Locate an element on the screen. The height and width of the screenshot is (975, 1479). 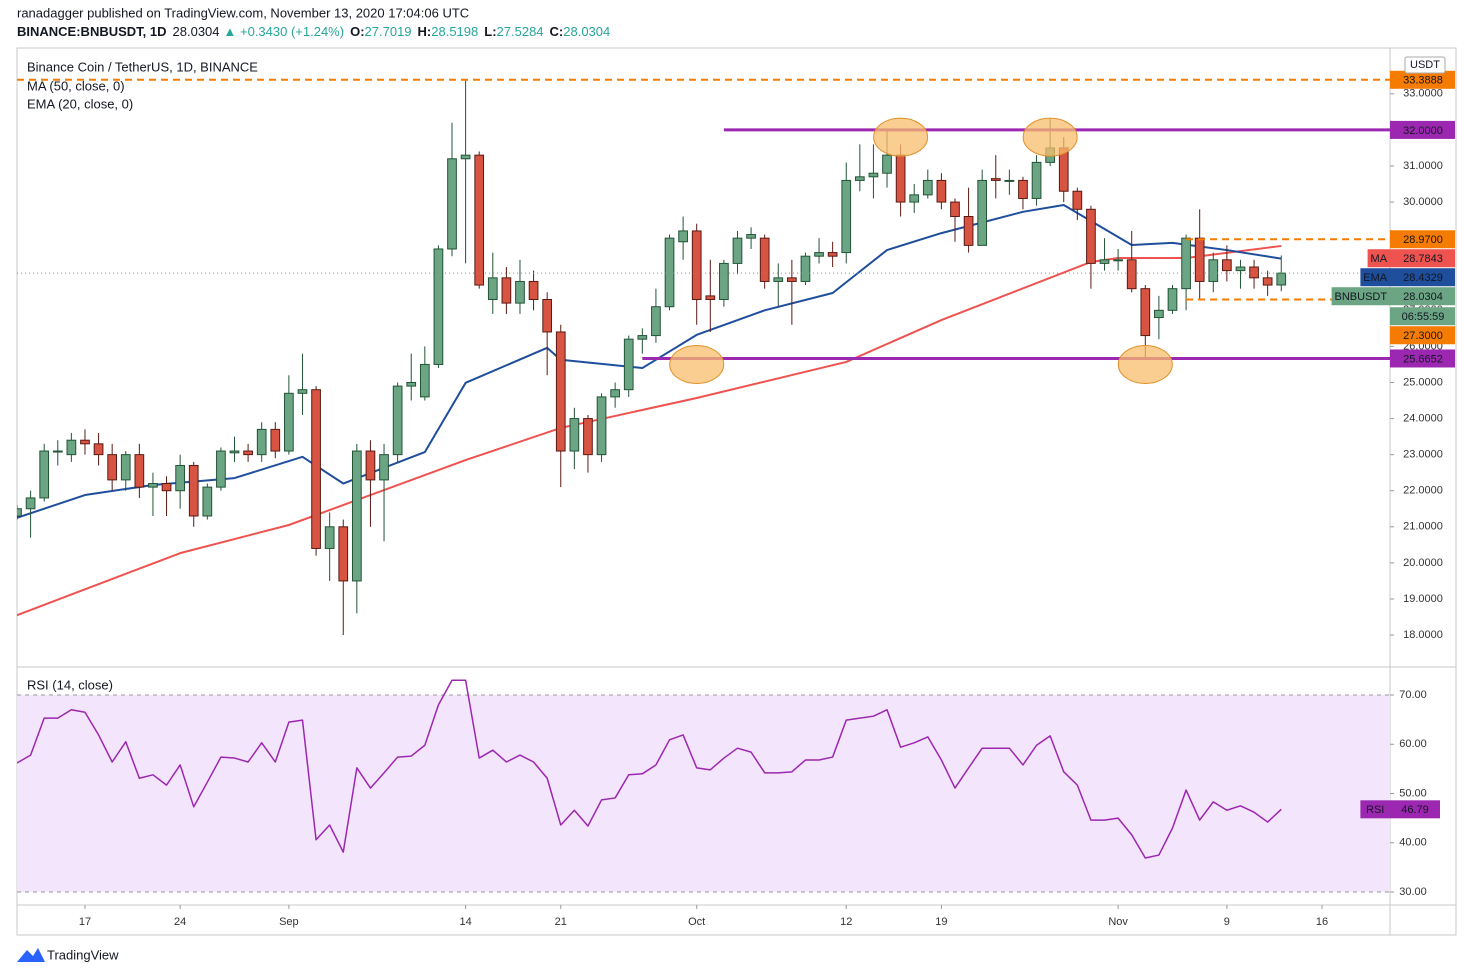
currency-box is located at coordinates (1425, 65).